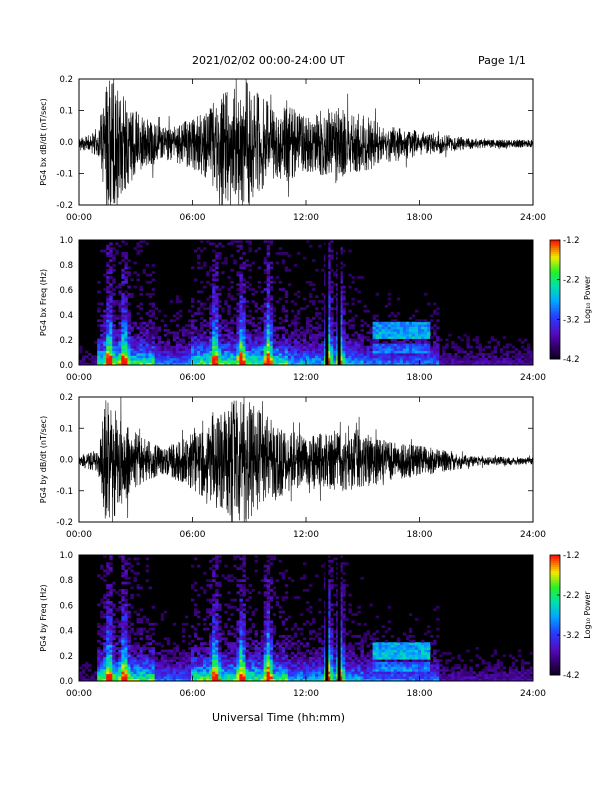 The image size is (612, 792). Describe the element at coordinates (339, 302) in the screenshot. I see `data-gap` at that location.